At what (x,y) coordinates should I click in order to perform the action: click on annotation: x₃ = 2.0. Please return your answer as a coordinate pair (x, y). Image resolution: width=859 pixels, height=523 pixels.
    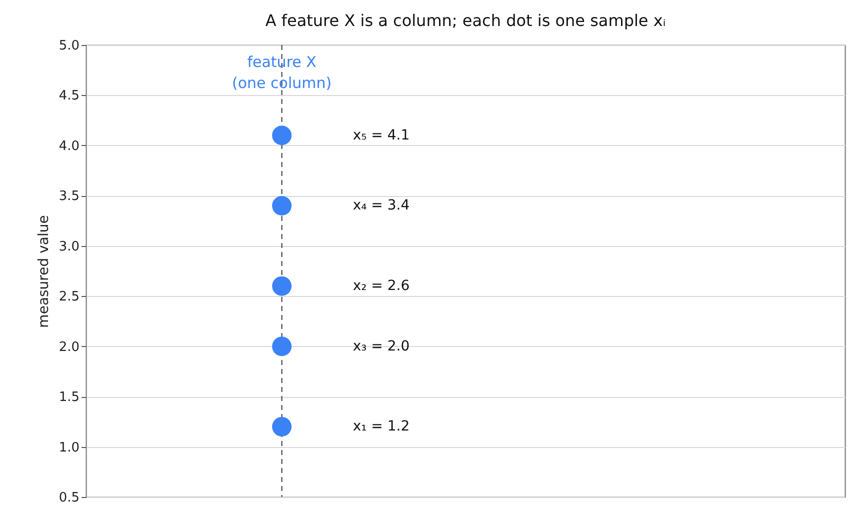
    Looking at the image, I should click on (381, 346).